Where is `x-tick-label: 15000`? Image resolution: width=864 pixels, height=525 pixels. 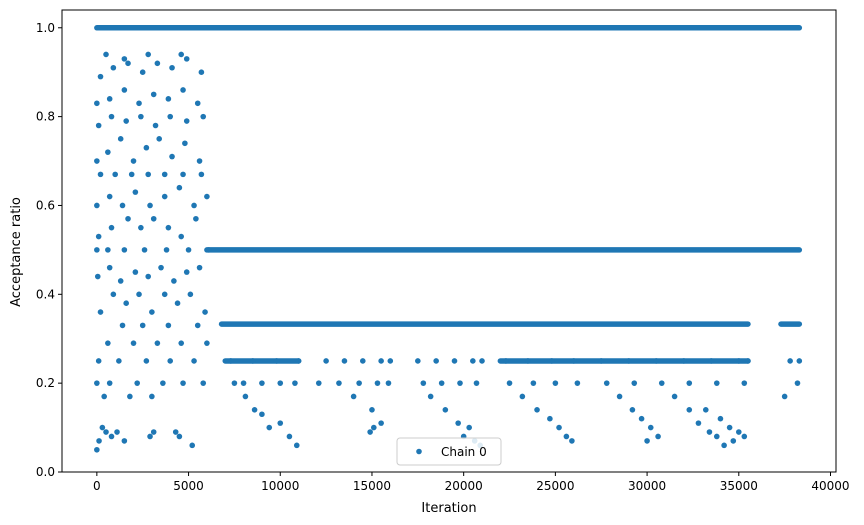
x-tick-label: 15000 is located at coordinates (372, 486).